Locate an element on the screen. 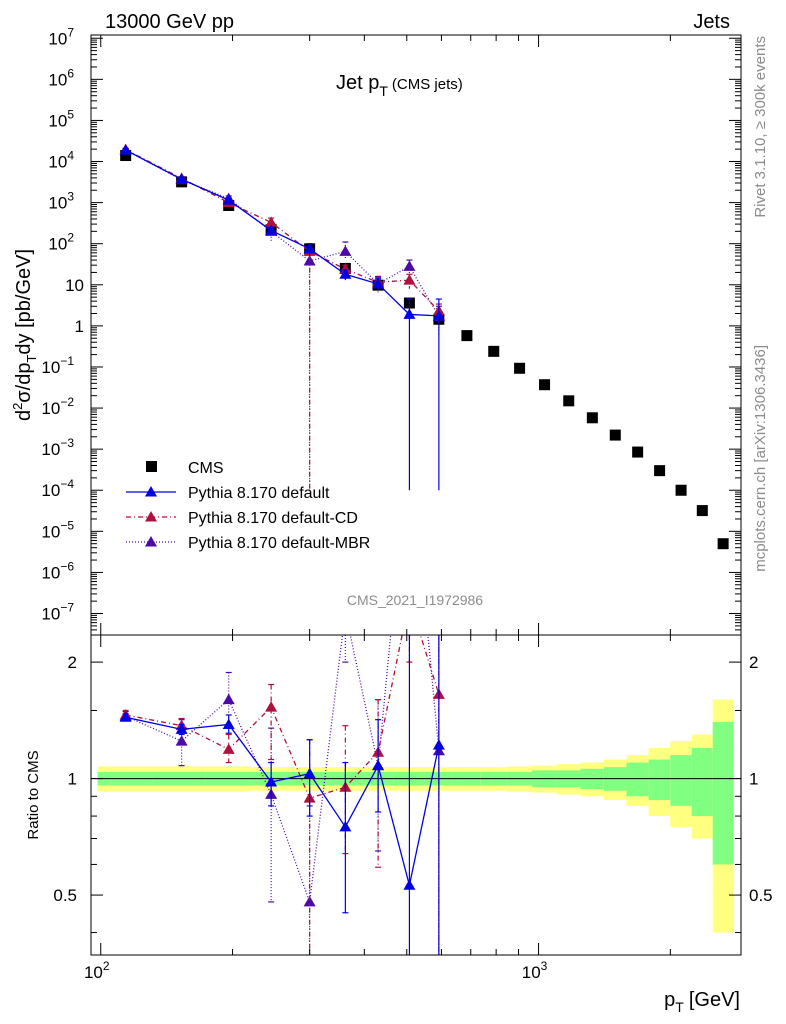 The image size is (786, 1024). ratio-tick-label-right-0: 0.5 is located at coordinates (761, 895).